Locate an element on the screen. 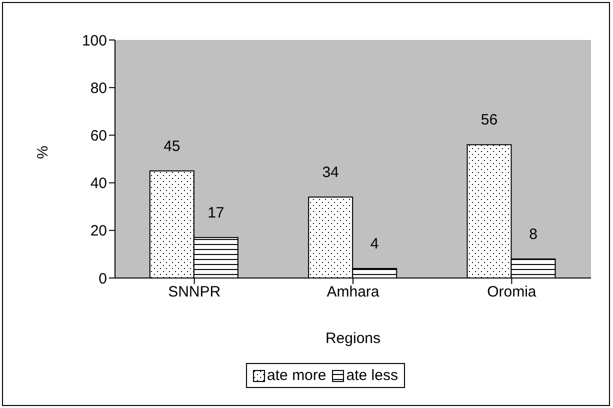 The width and height of the screenshot is (613, 408). x-axis-title: Regions is located at coordinates (353, 338).